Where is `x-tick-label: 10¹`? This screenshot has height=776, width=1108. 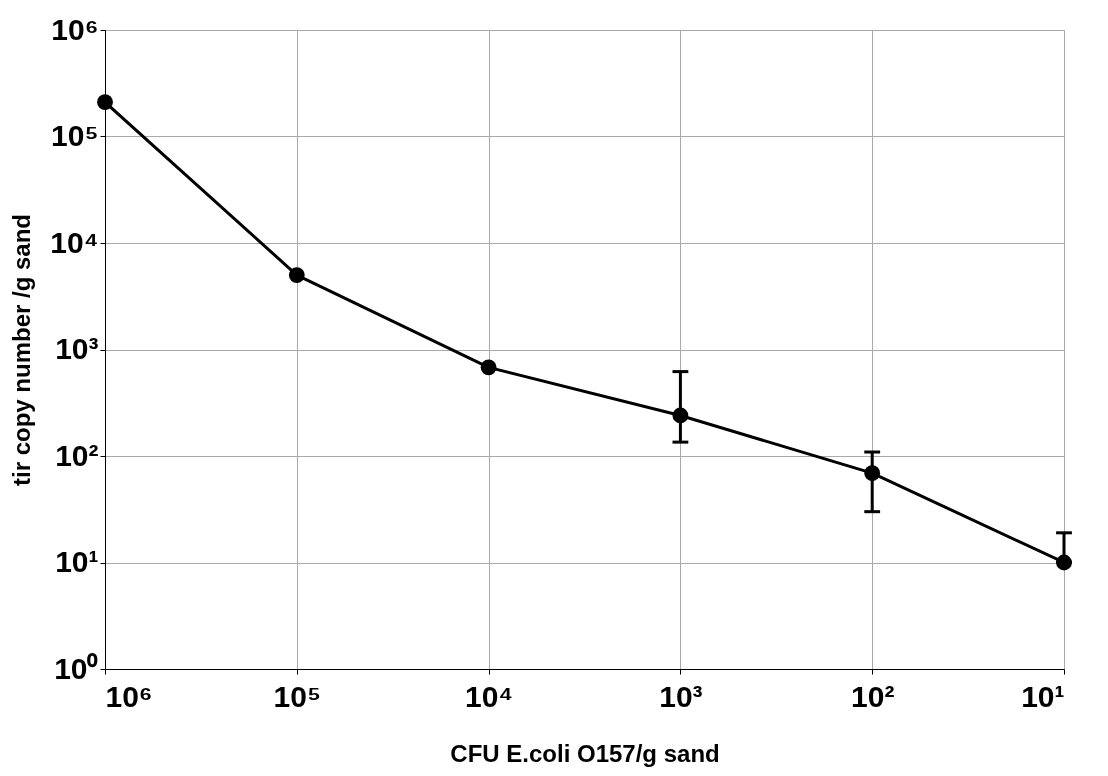
x-tick-label: 10¹ is located at coordinates (1043, 696).